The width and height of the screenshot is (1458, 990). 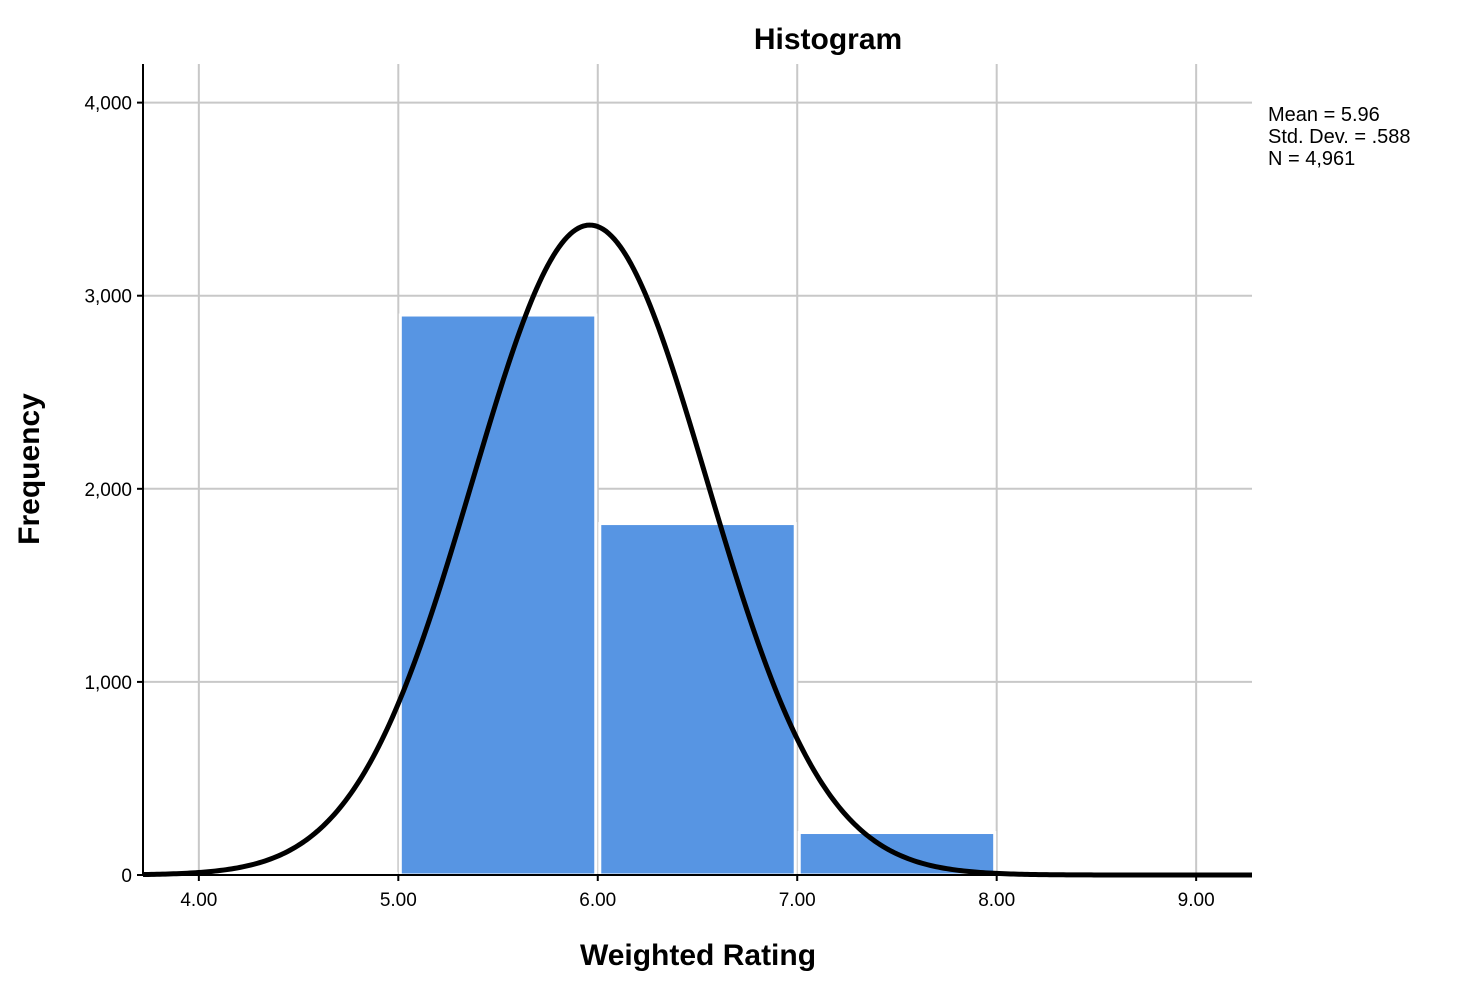 I want to click on x-tick-label: 4.00, so click(x=198, y=900).